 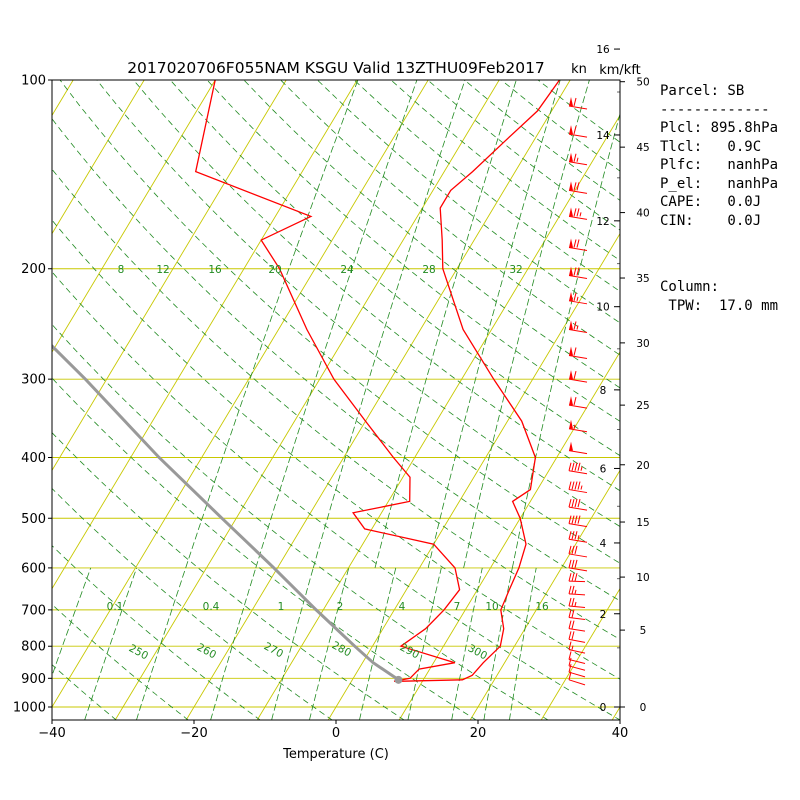 What do you see at coordinates (193, 733) in the screenshot?
I see `x-tick-label: −20` at bounding box center [193, 733].